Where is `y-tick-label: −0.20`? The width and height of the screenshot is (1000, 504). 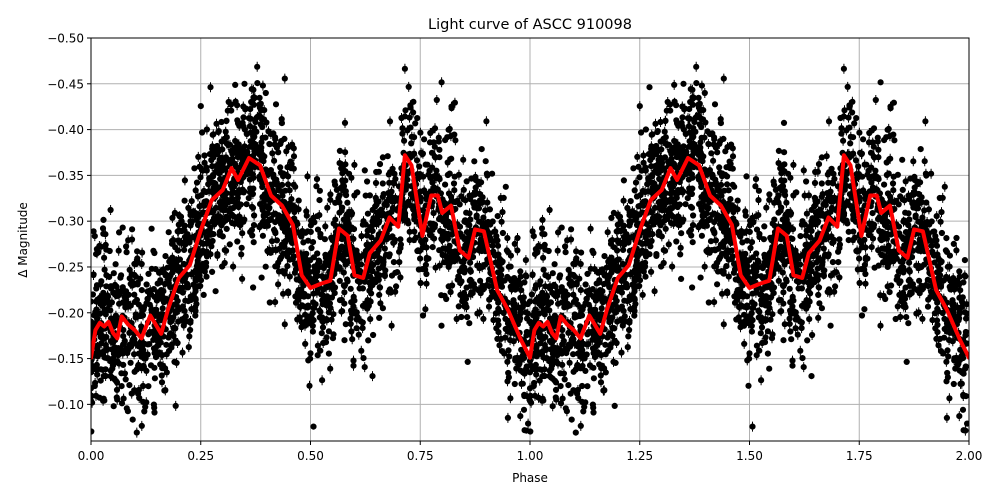
y-tick-label: −0.20 is located at coordinates (65, 313).